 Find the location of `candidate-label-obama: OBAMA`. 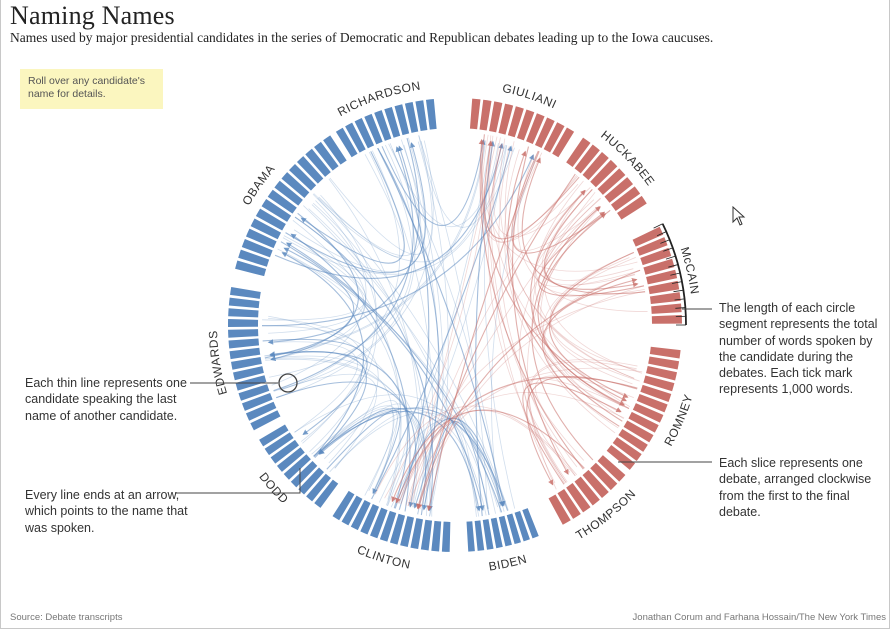

candidate-label-obama: OBAMA is located at coordinates (258, 185).